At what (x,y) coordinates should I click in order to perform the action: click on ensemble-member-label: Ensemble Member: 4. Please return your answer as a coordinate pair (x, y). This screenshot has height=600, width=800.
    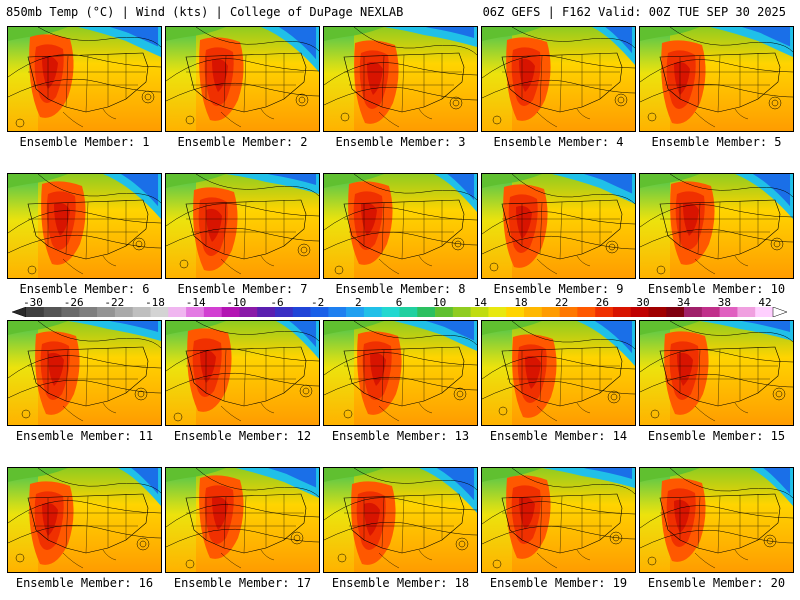
    Looking at the image, I should click on (558, 142).